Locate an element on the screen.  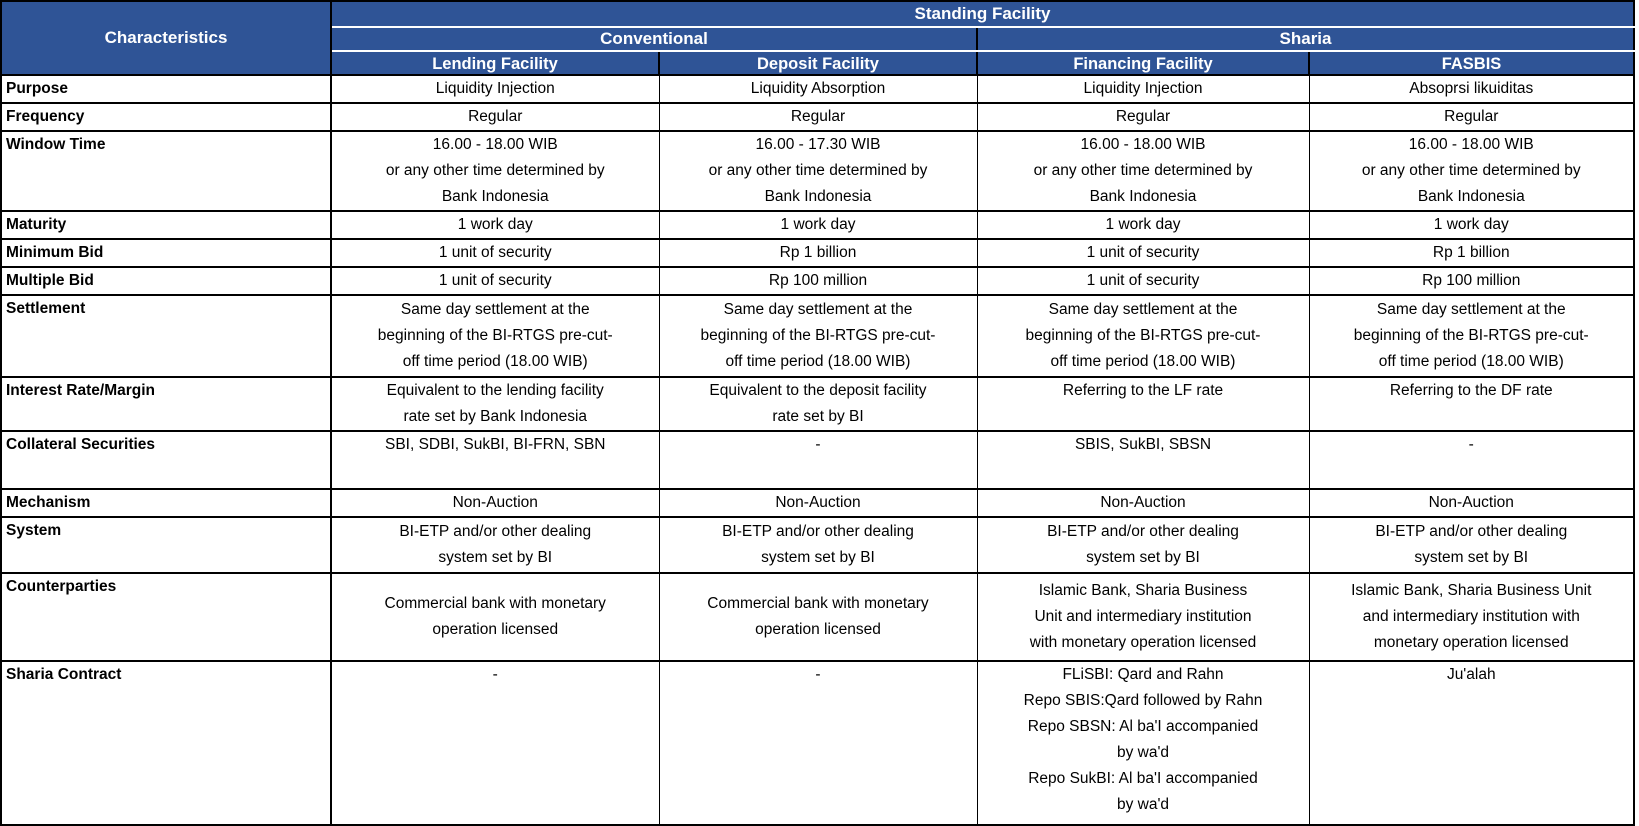
column-header-lending-facility: Lending Facility is located at coordinates (495, 63).